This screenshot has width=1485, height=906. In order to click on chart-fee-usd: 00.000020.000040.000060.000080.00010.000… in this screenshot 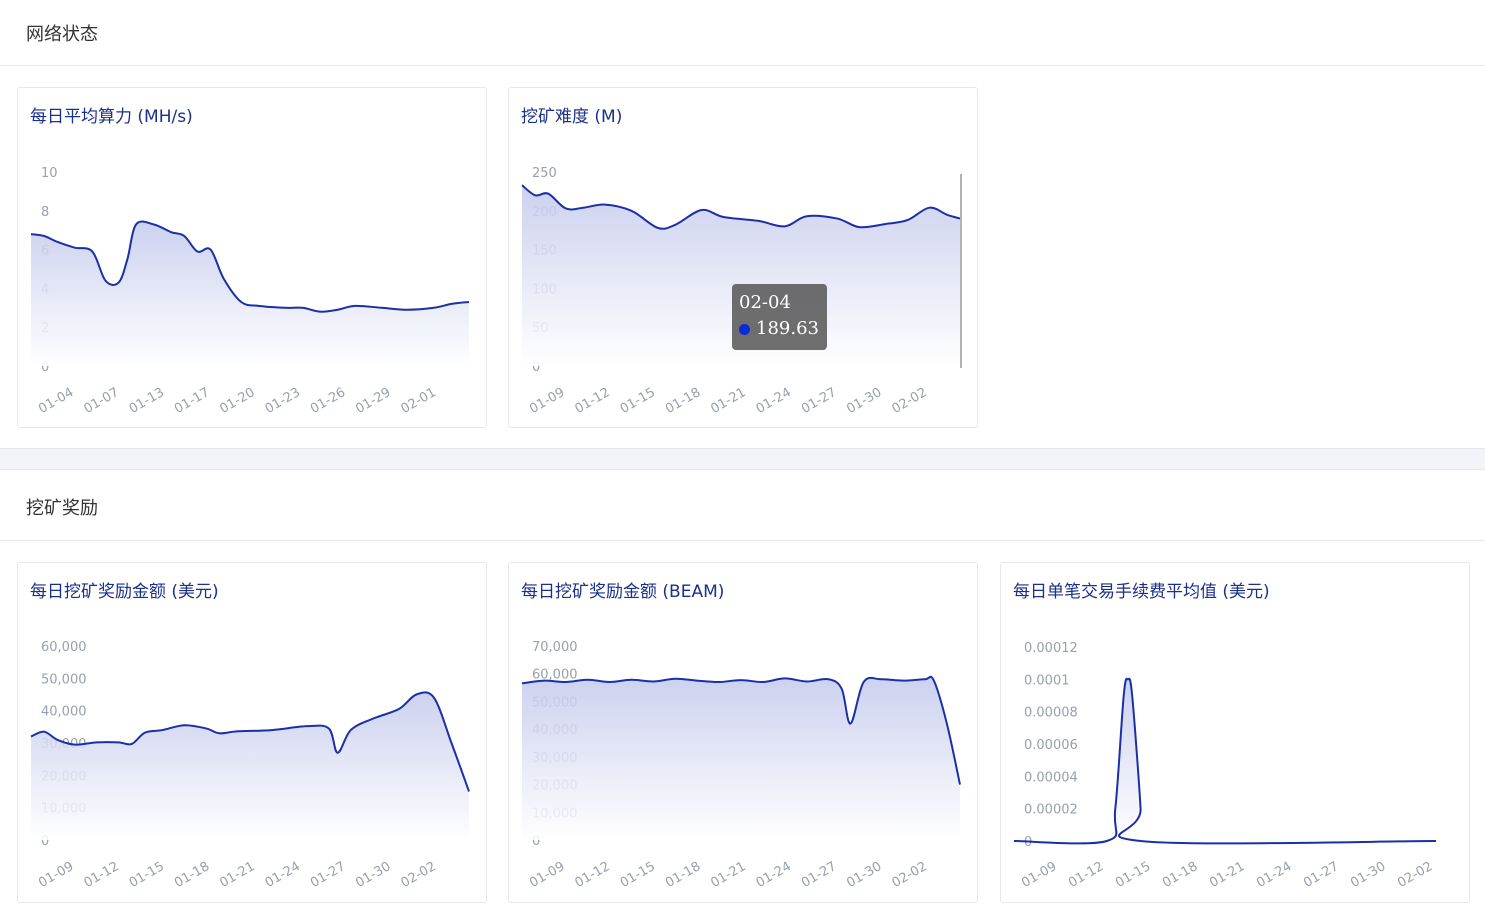, I will do `click(1236, 733)`.